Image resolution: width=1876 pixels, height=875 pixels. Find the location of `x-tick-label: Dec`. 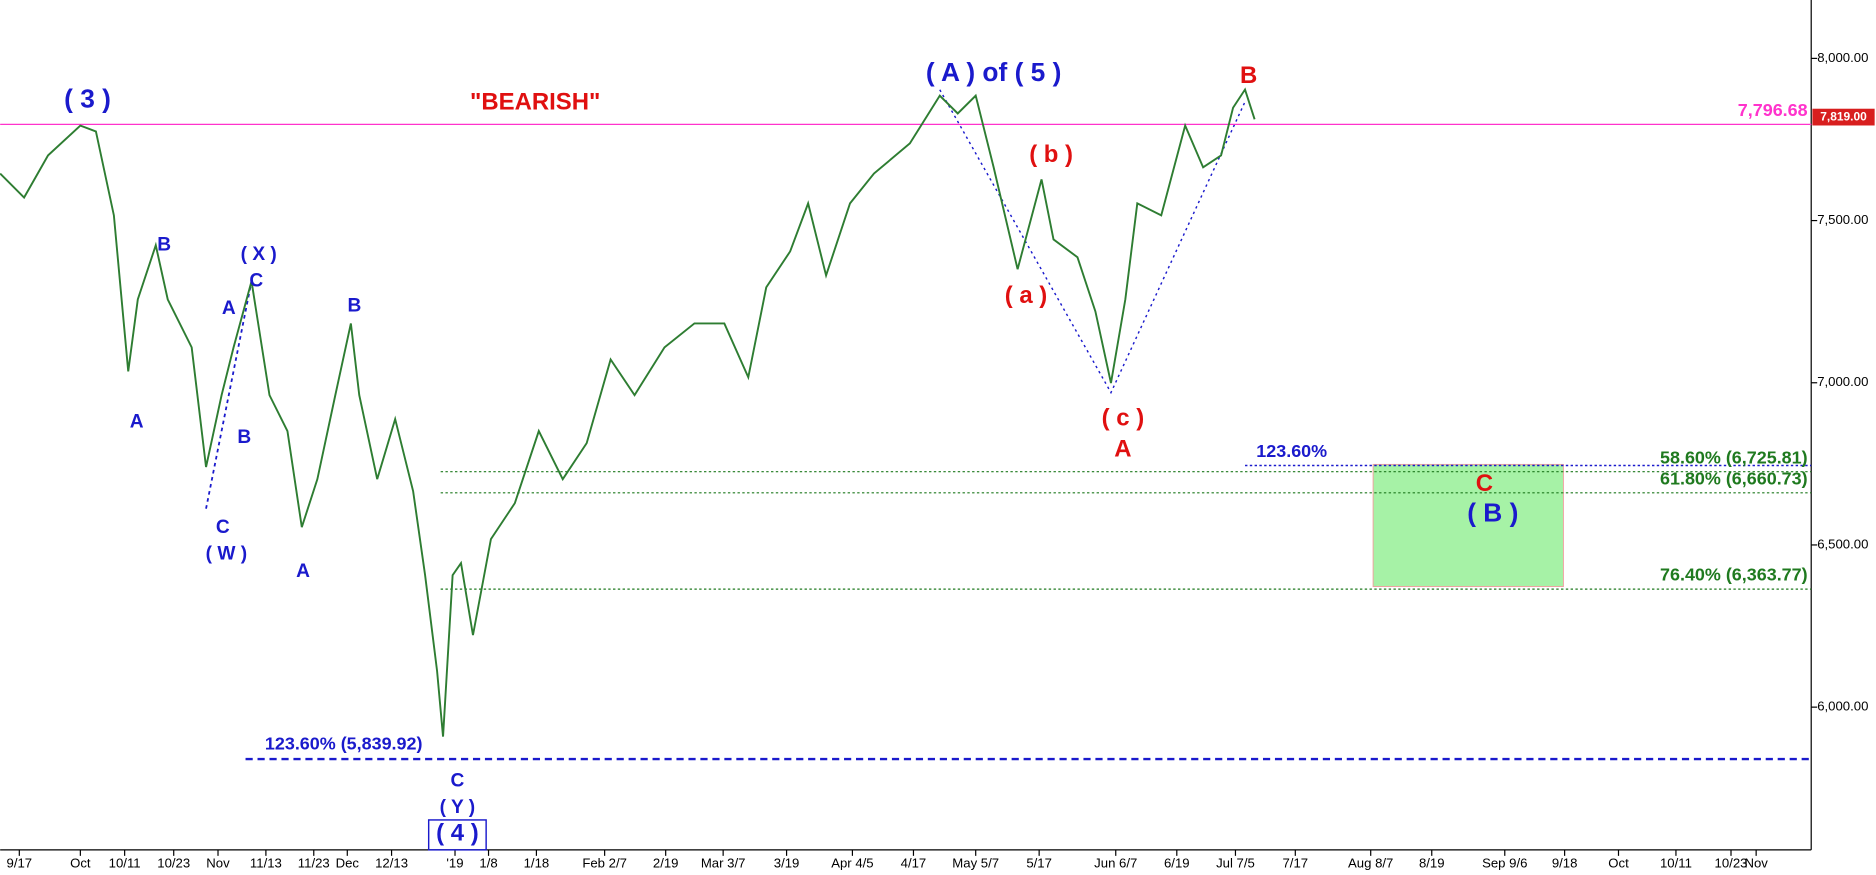

x-tick-label: Dec is located at coordinates (348, 863).